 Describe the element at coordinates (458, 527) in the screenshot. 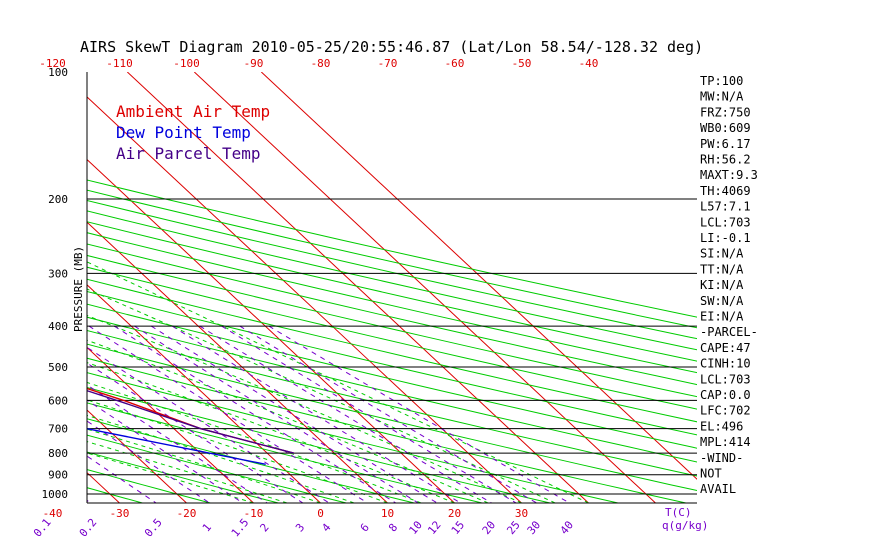

I see `mixing-ratio-label: 15` at that location.